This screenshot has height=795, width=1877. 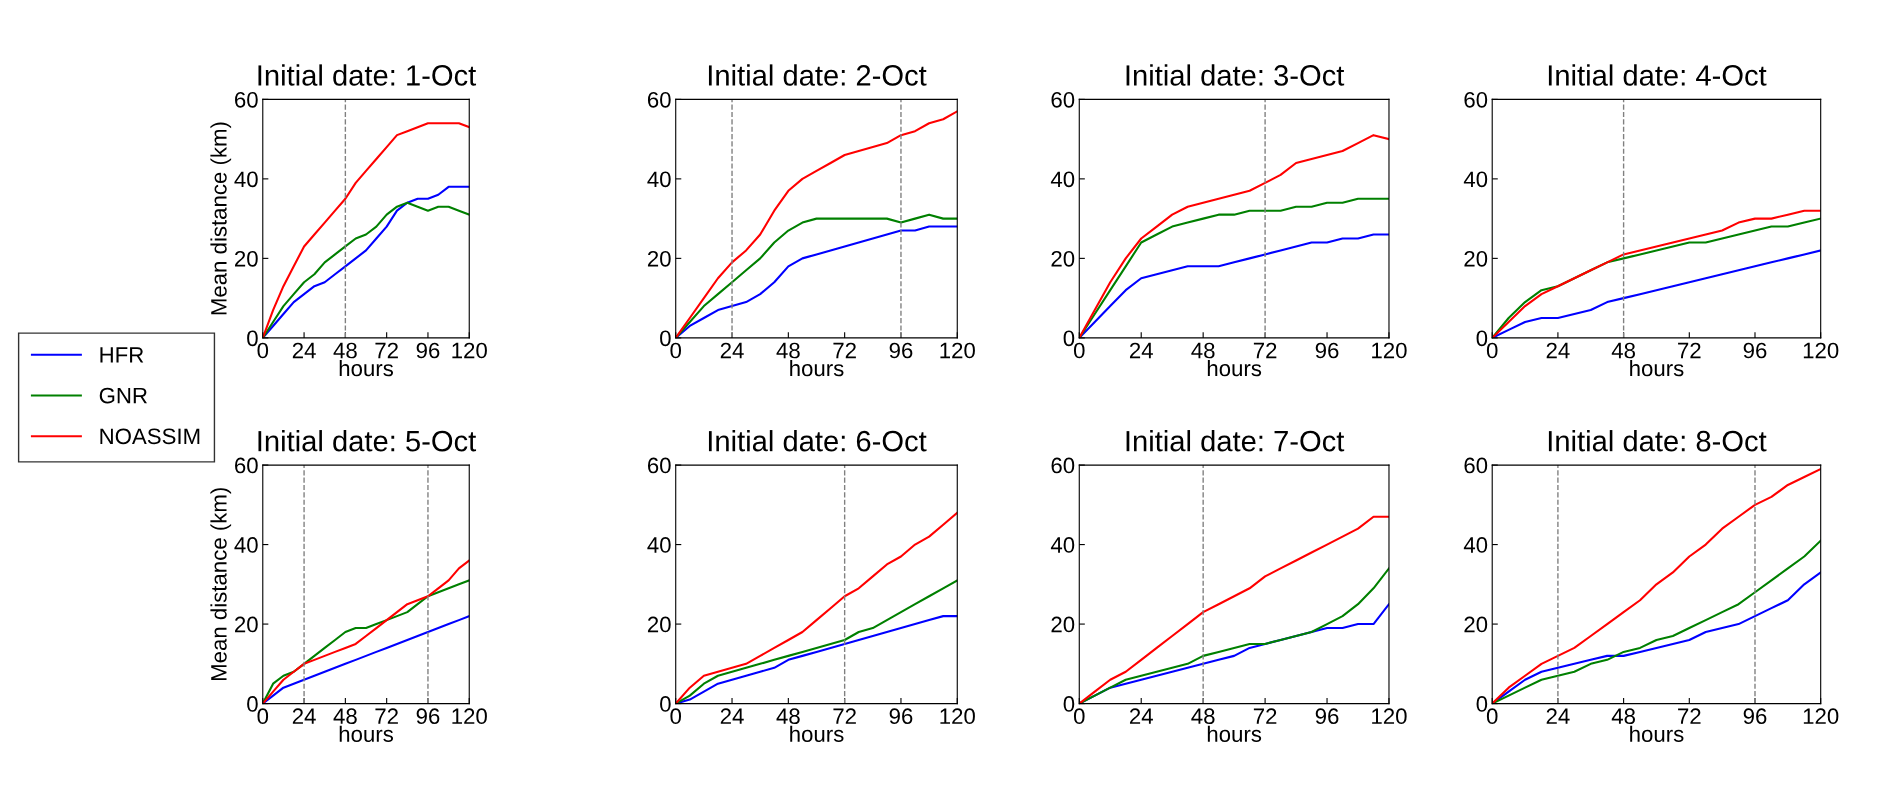 What do you see at coordinates (1235, 75) in the screenshot?
I see `chart-title: Initial date: 3-Oct` at bounding box center [1235, 75].